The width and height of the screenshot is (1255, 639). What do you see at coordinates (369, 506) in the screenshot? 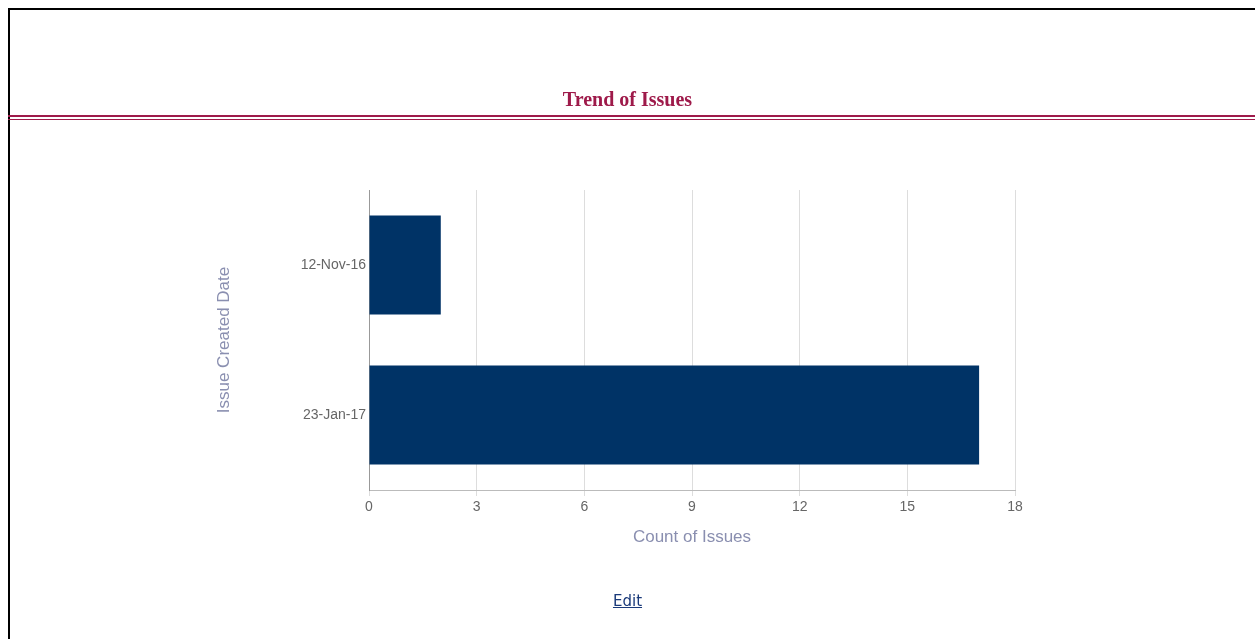
I see `x-tick-label: 0` at bounding box center [369, 506].